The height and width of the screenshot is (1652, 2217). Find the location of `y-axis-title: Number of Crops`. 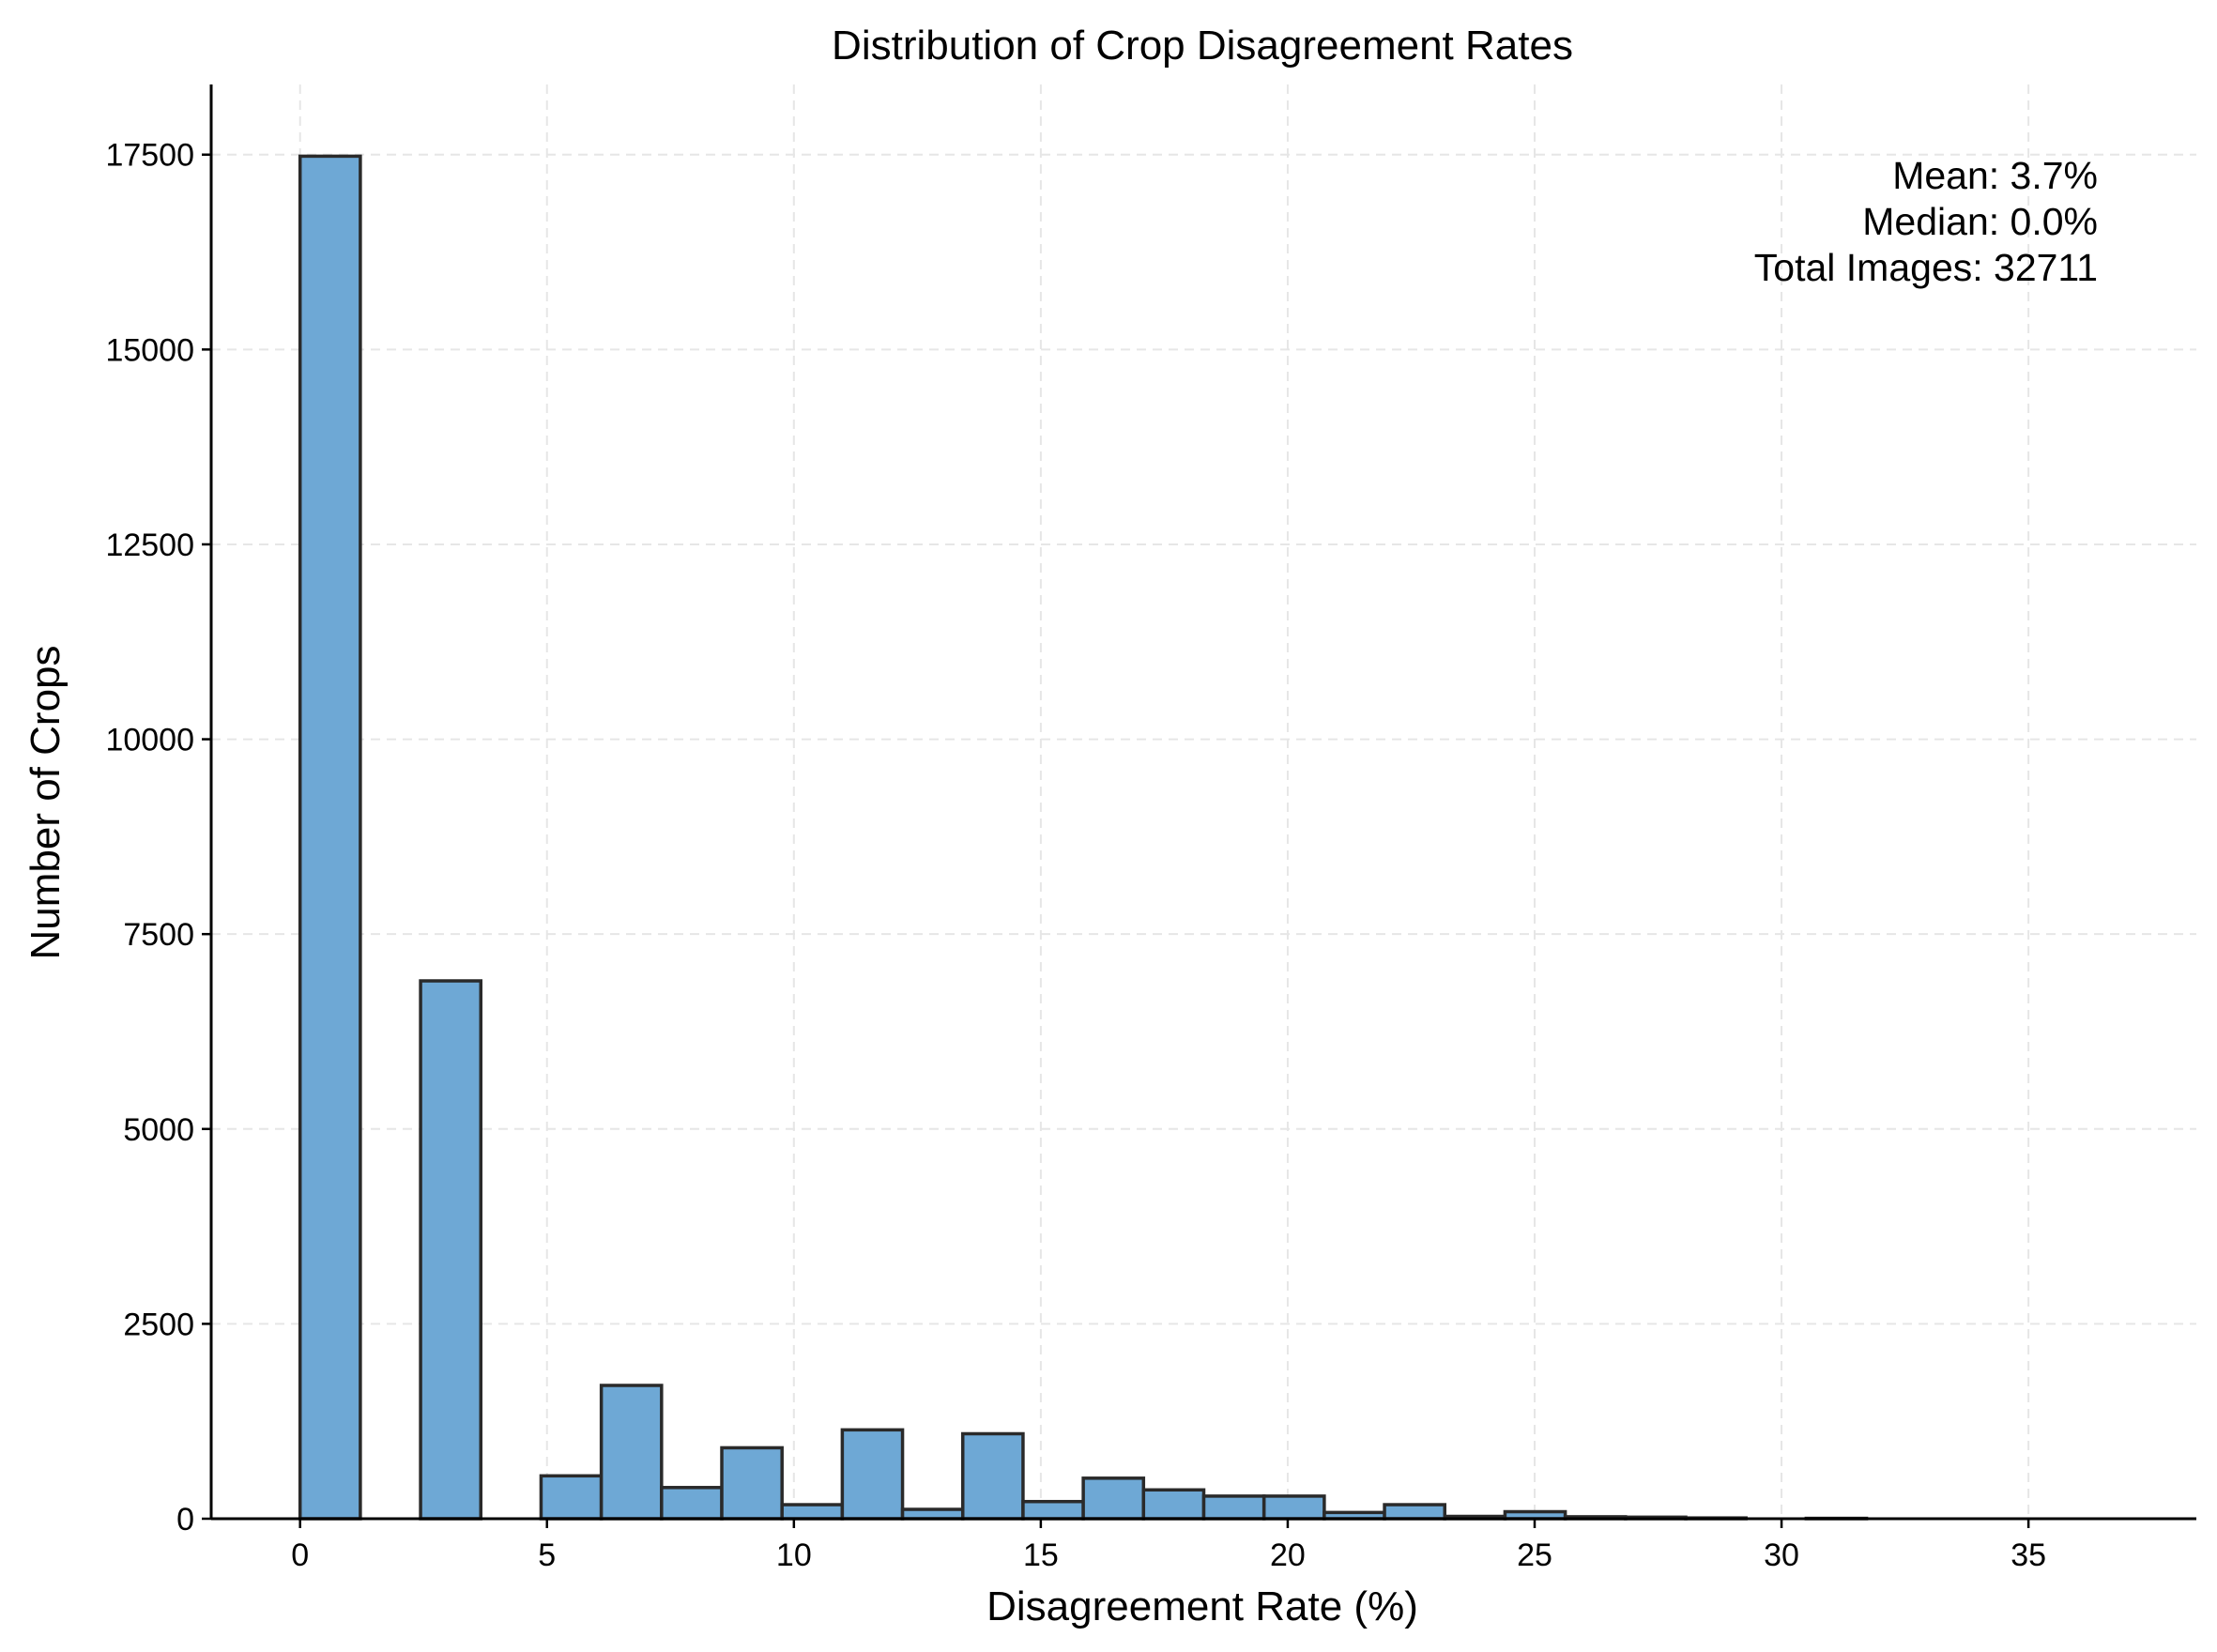

y-axis-title: Number of Crops is located at coordinates (46, 802).